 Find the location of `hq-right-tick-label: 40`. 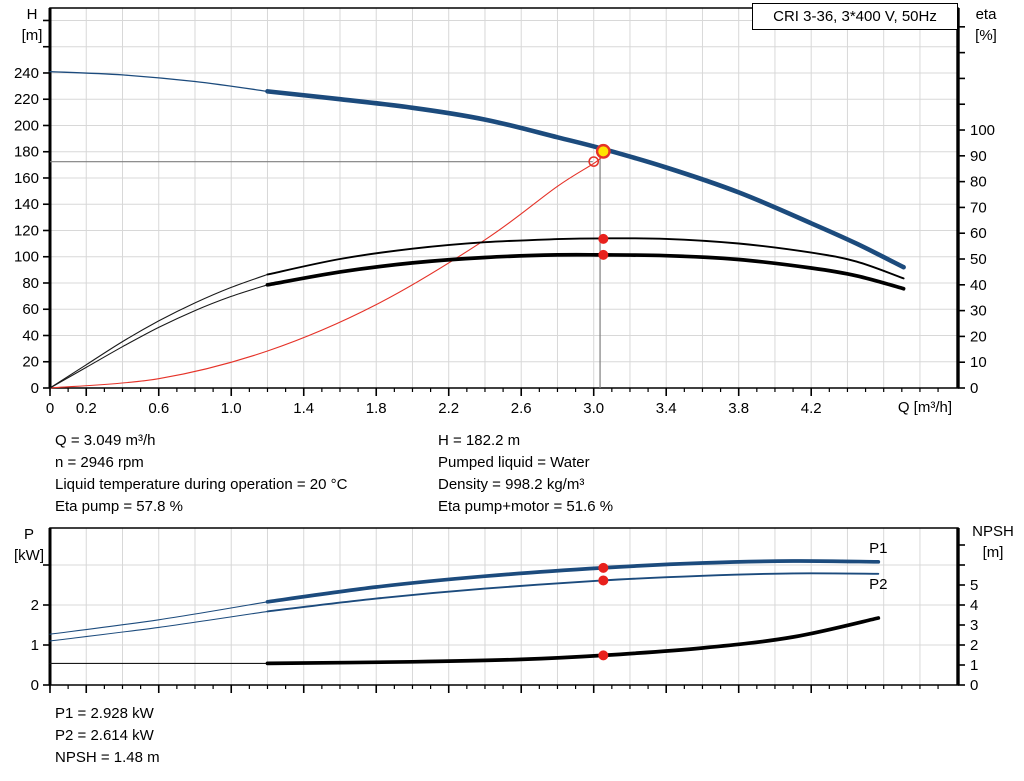

hq-right-tick-label: 40 is located at coordinates (978, 285).